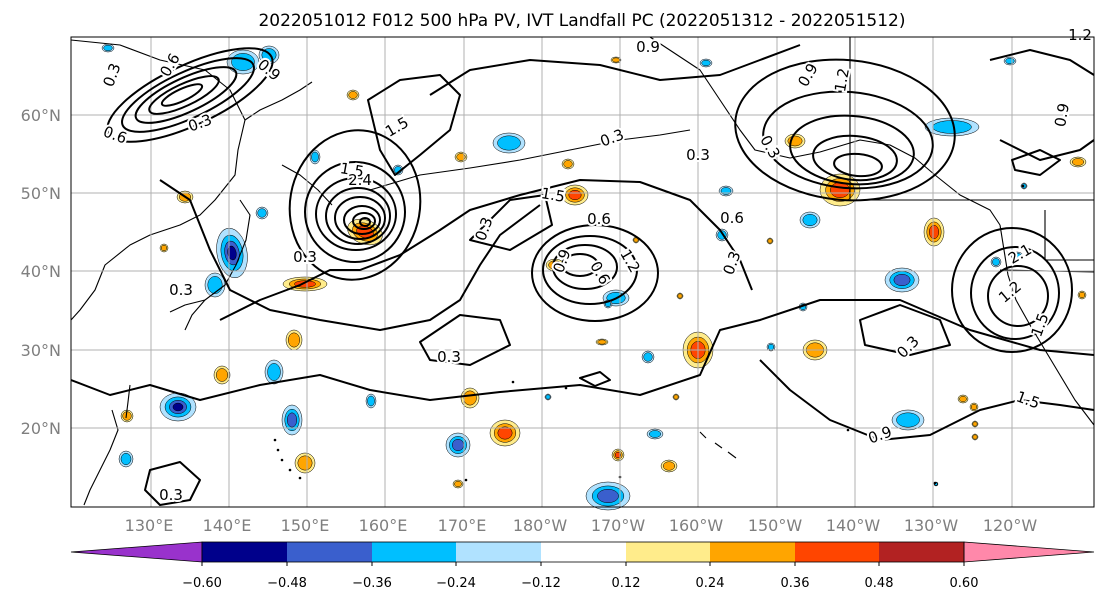 Image resolution: width=1105 pixels, height=601 pixels. I want to click on latitude-label: 20°N, so click(41, 428).